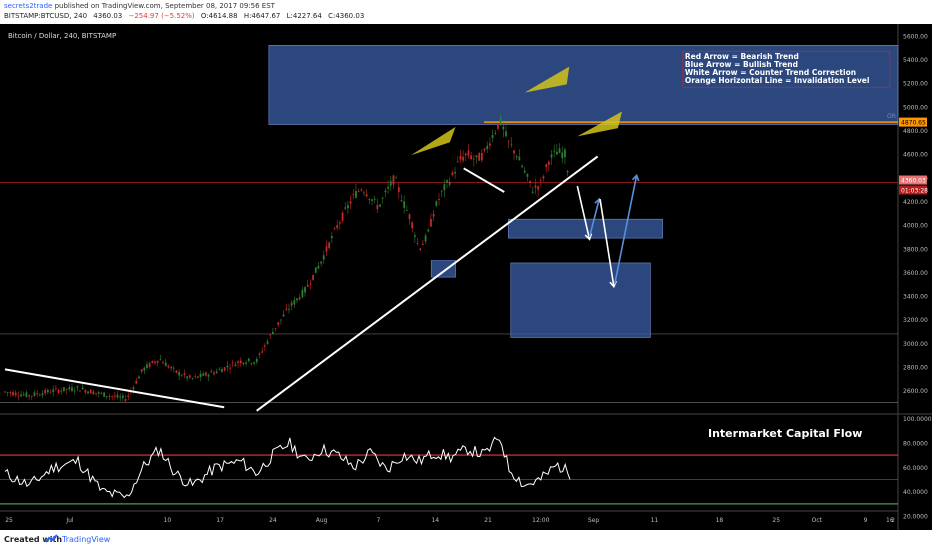 The height and width of the screenshot is (550, 932). I want to click on white-arrow-icon-head, so click(588, 237).